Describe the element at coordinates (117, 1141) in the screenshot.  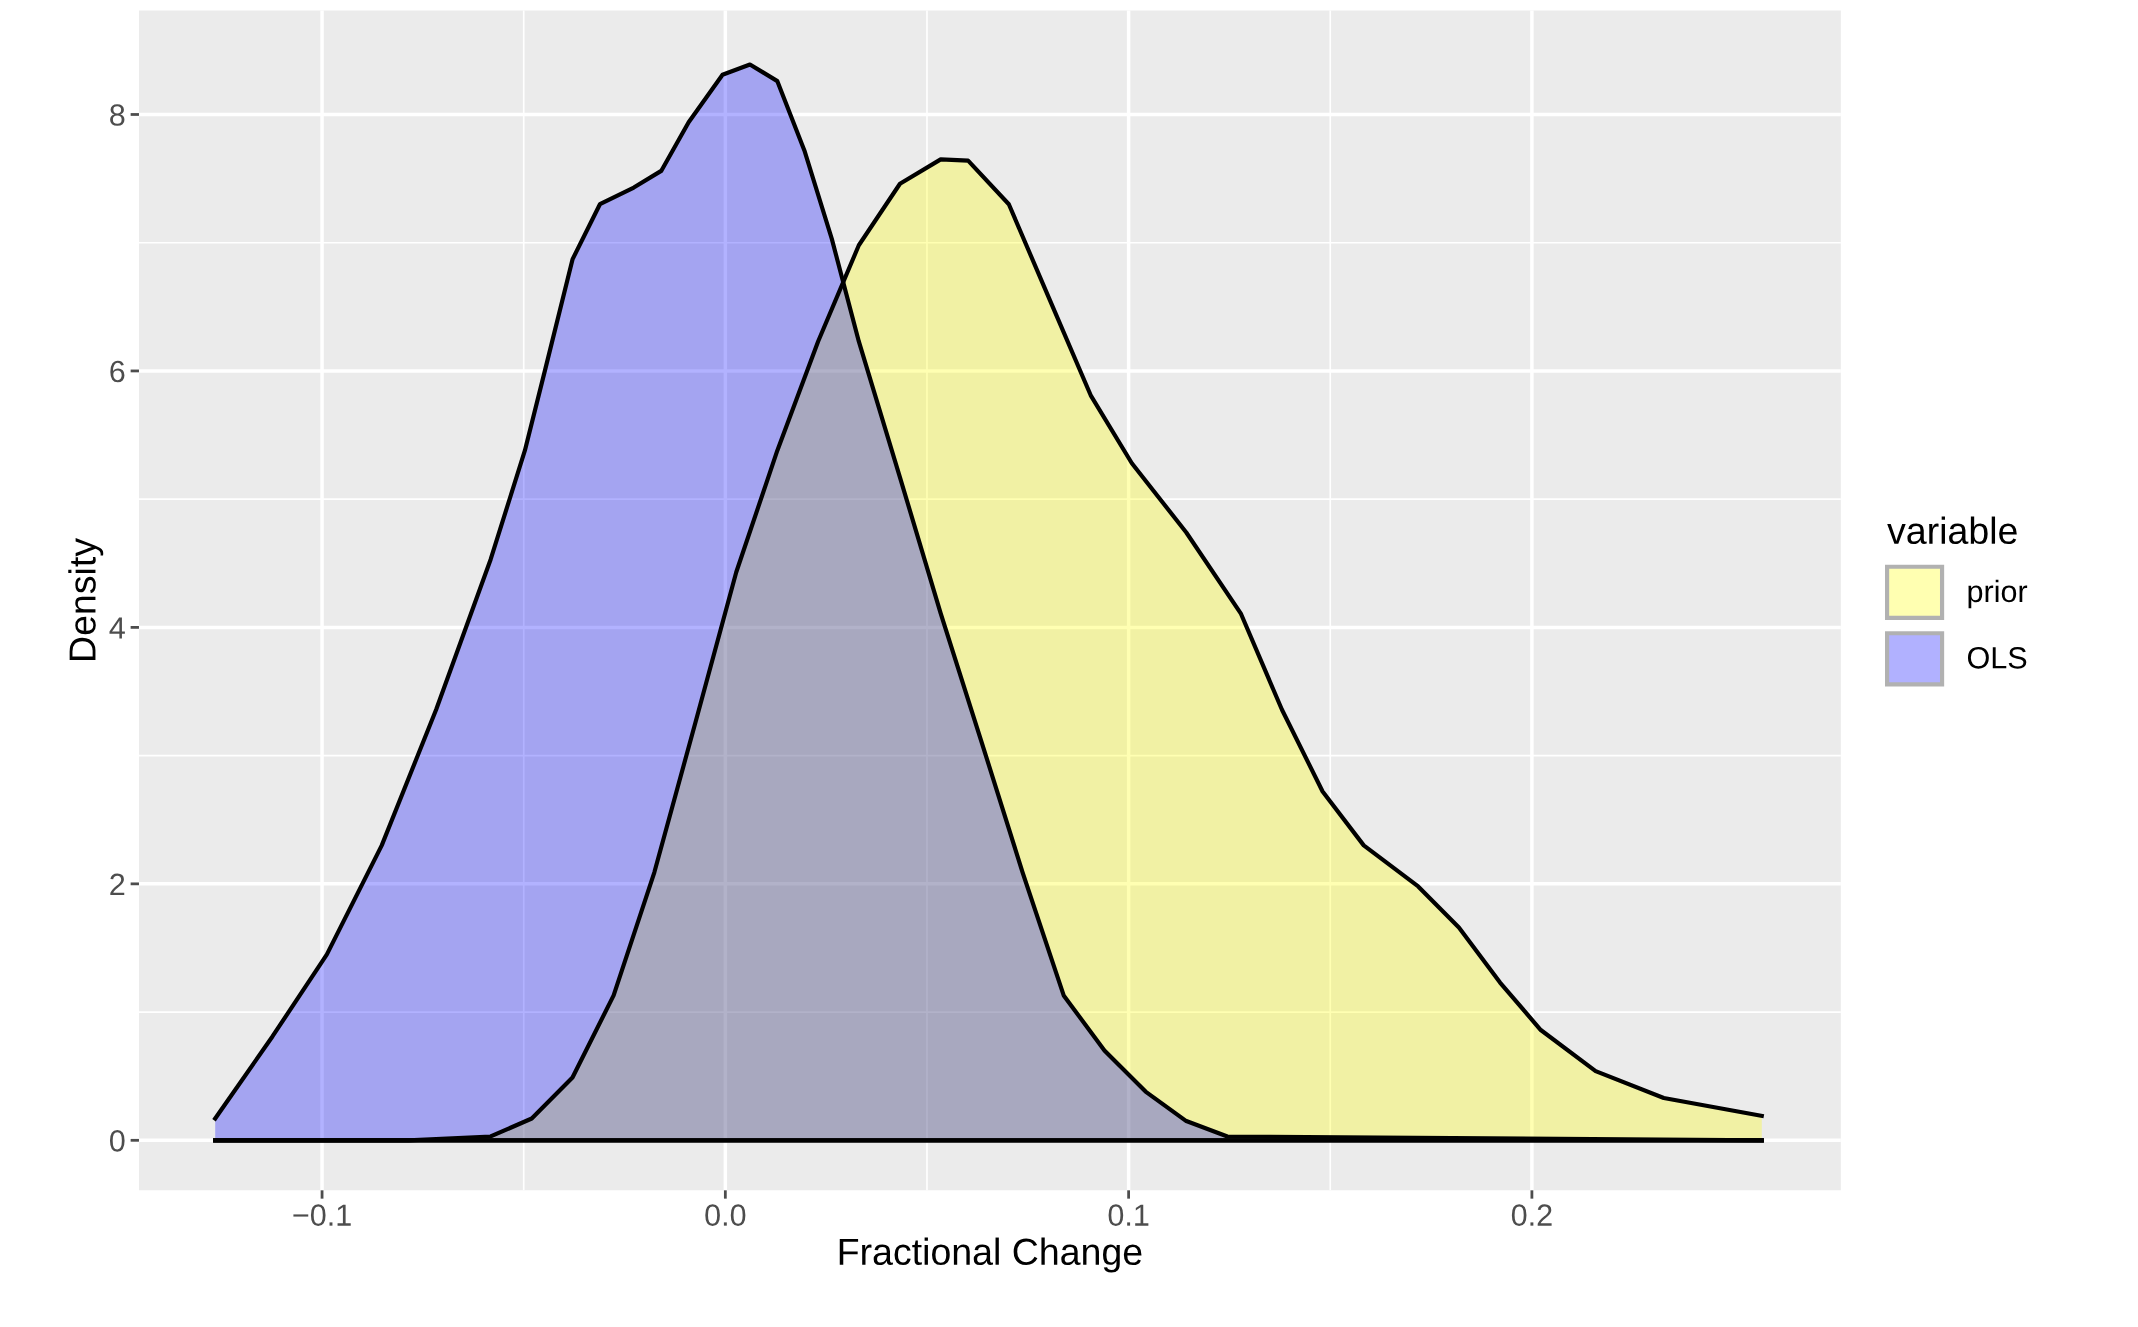
I see `y-tick-label: 0` at that location.